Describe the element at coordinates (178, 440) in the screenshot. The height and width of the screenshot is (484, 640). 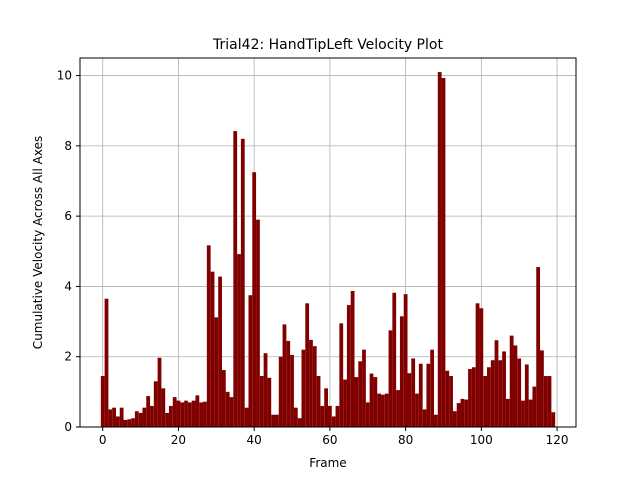
I see `x-tick-label: 20` at that location.